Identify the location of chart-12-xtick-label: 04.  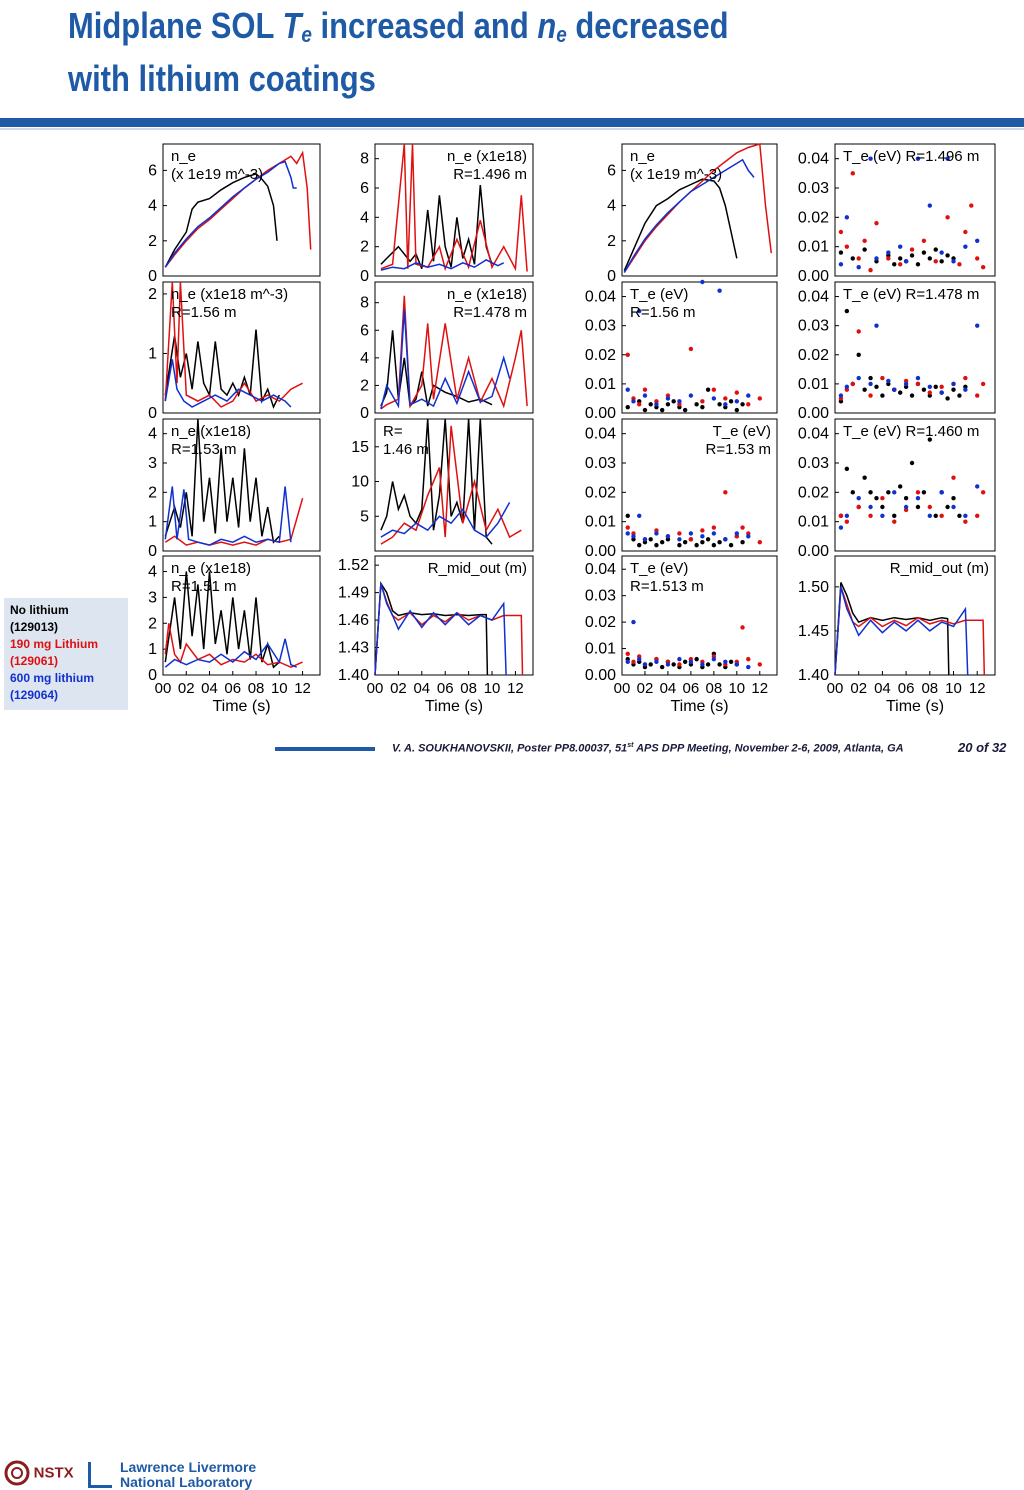
(209, 688).